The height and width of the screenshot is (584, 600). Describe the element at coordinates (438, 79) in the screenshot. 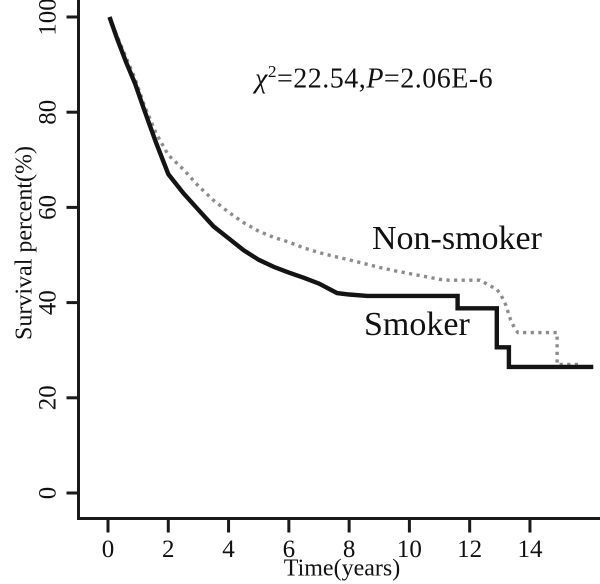

I see `annotation-p-value: =2.06E-6` at that location.